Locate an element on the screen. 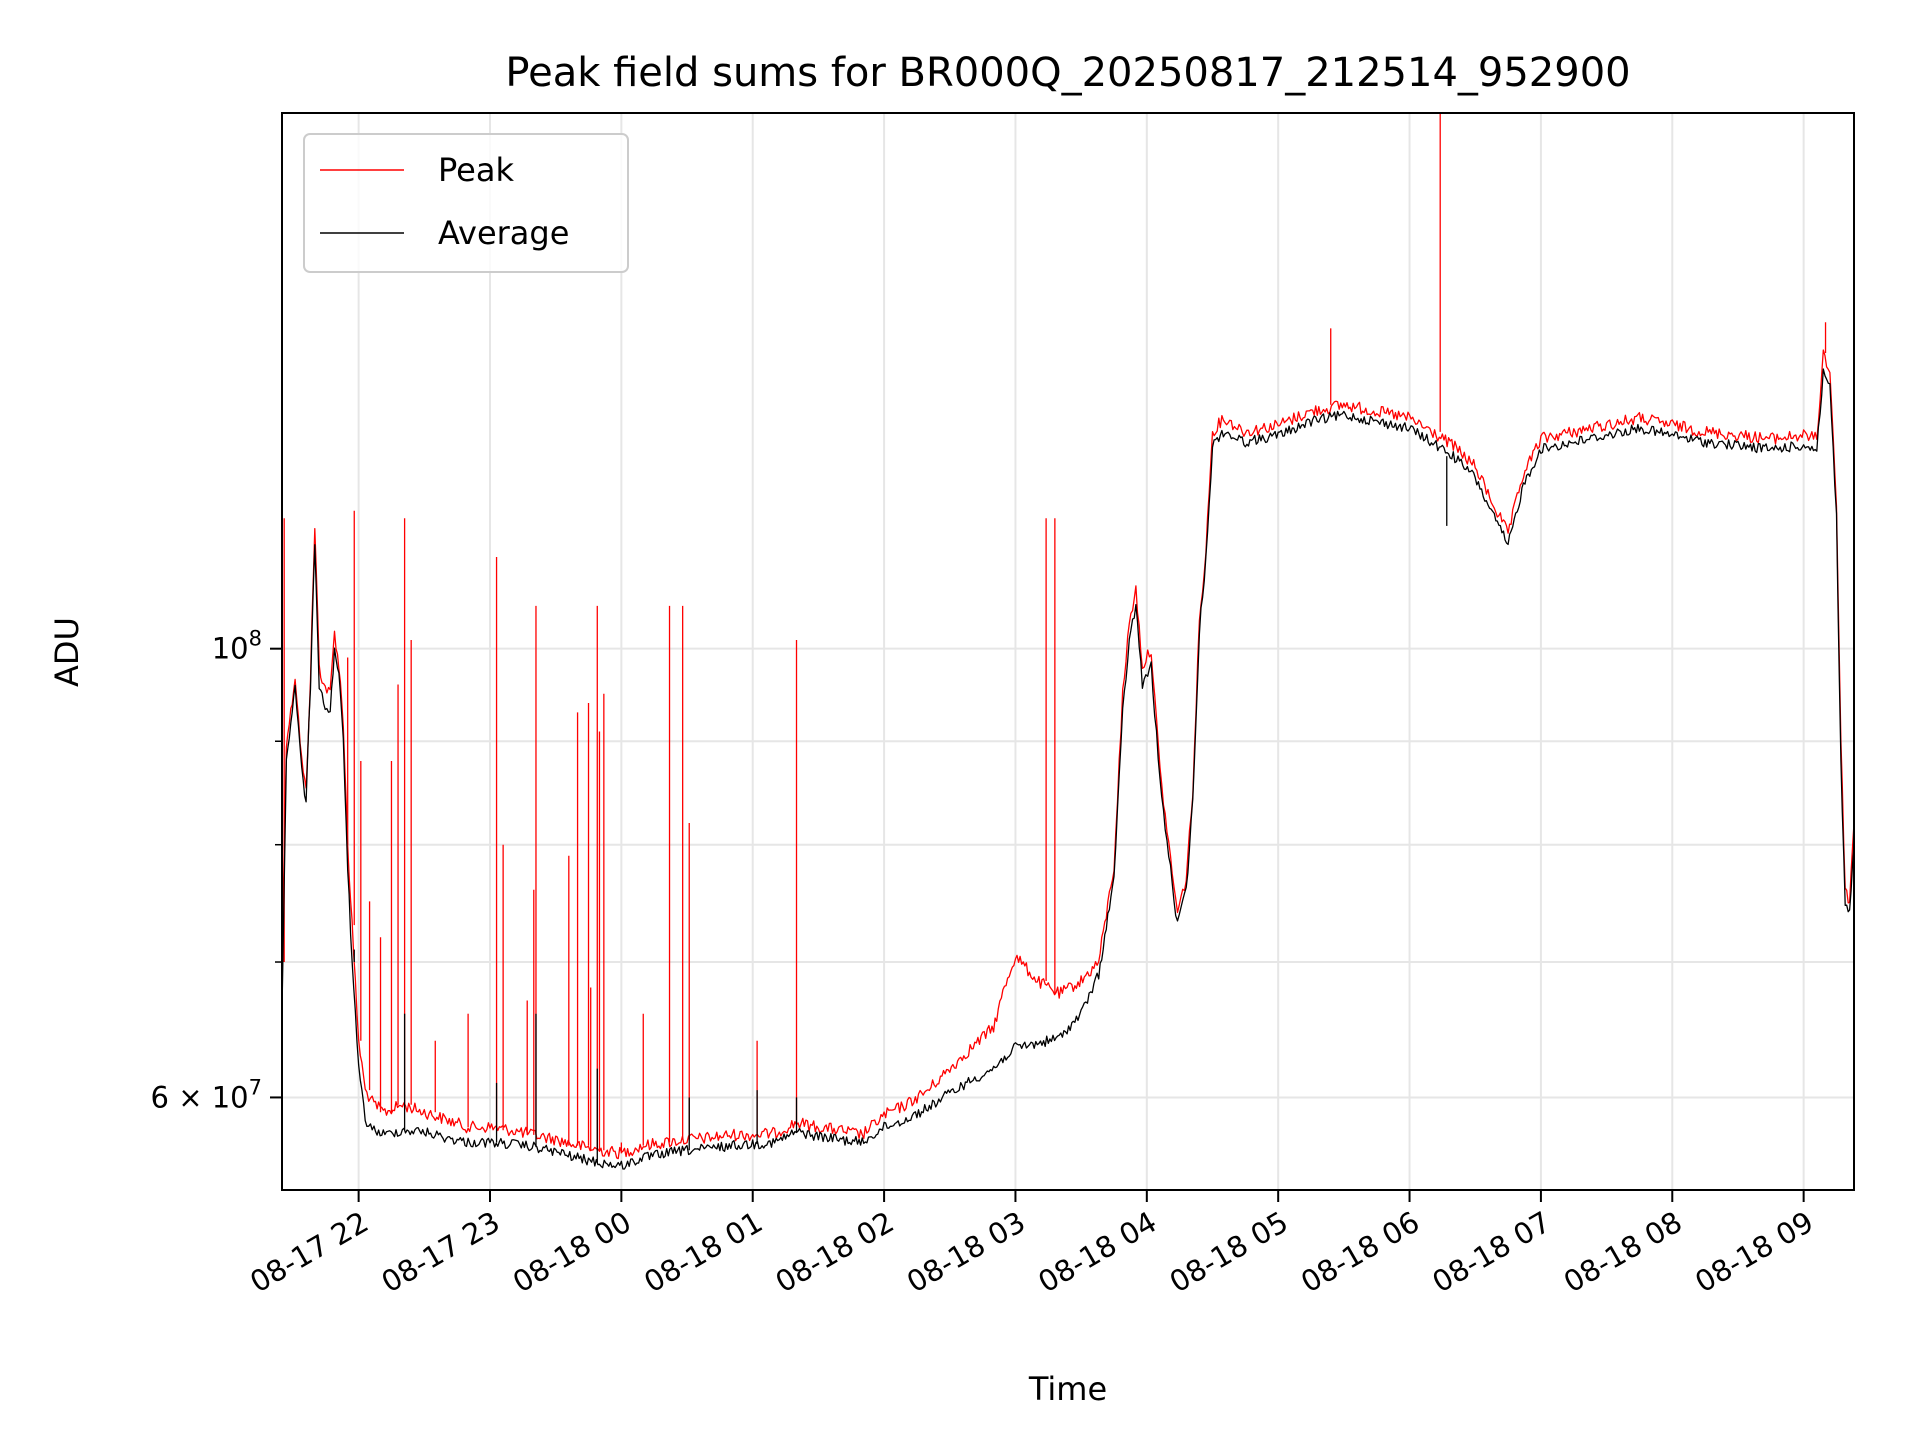 This screenshot has width=1920, height=1440. y-axis-label: ADU is located at coordinates (67, 652).